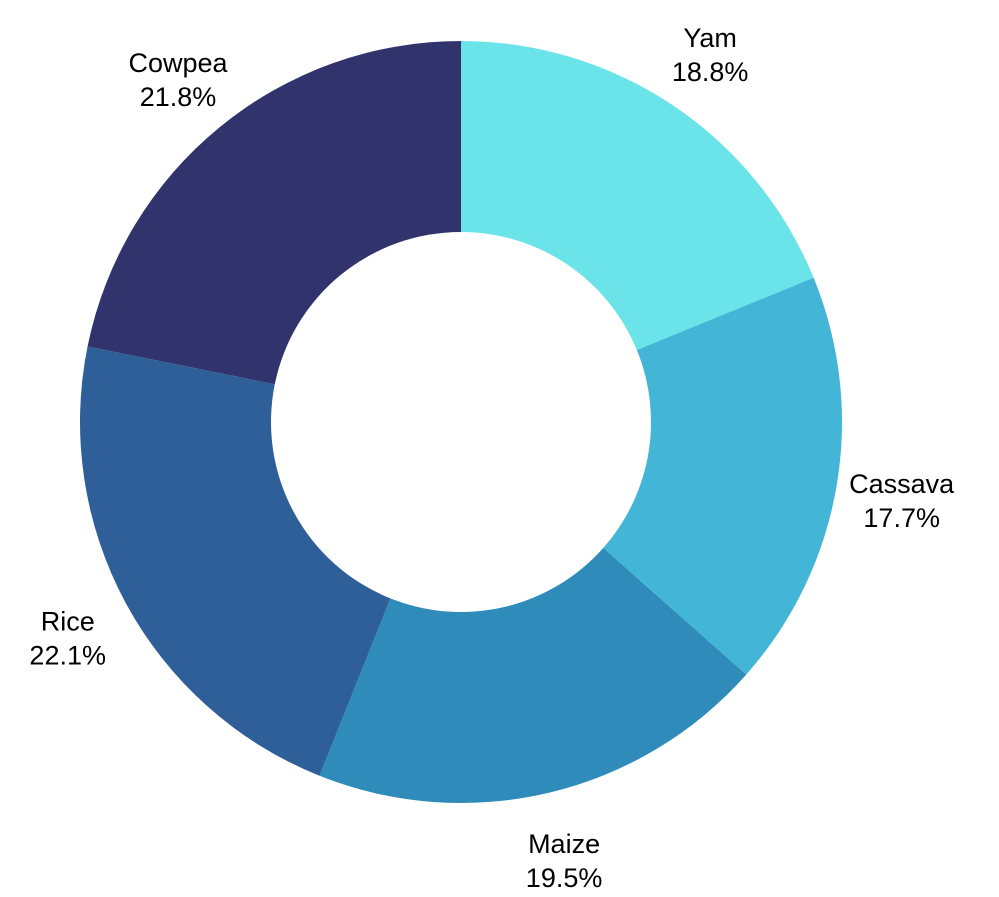  What do you see at coordinates (178, 80) in the screenshot?
I see `slice-label-cowpea: Cowpea 21.8%` at bounding box center [178, 80].